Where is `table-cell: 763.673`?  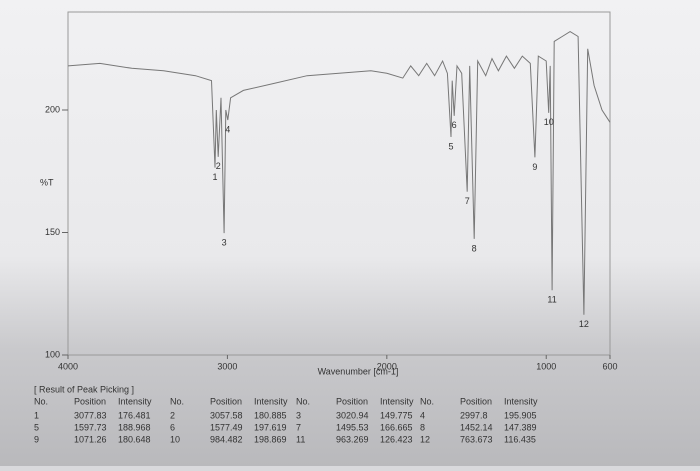
table-cell: 763.673 is located at coordinates (476, 439).